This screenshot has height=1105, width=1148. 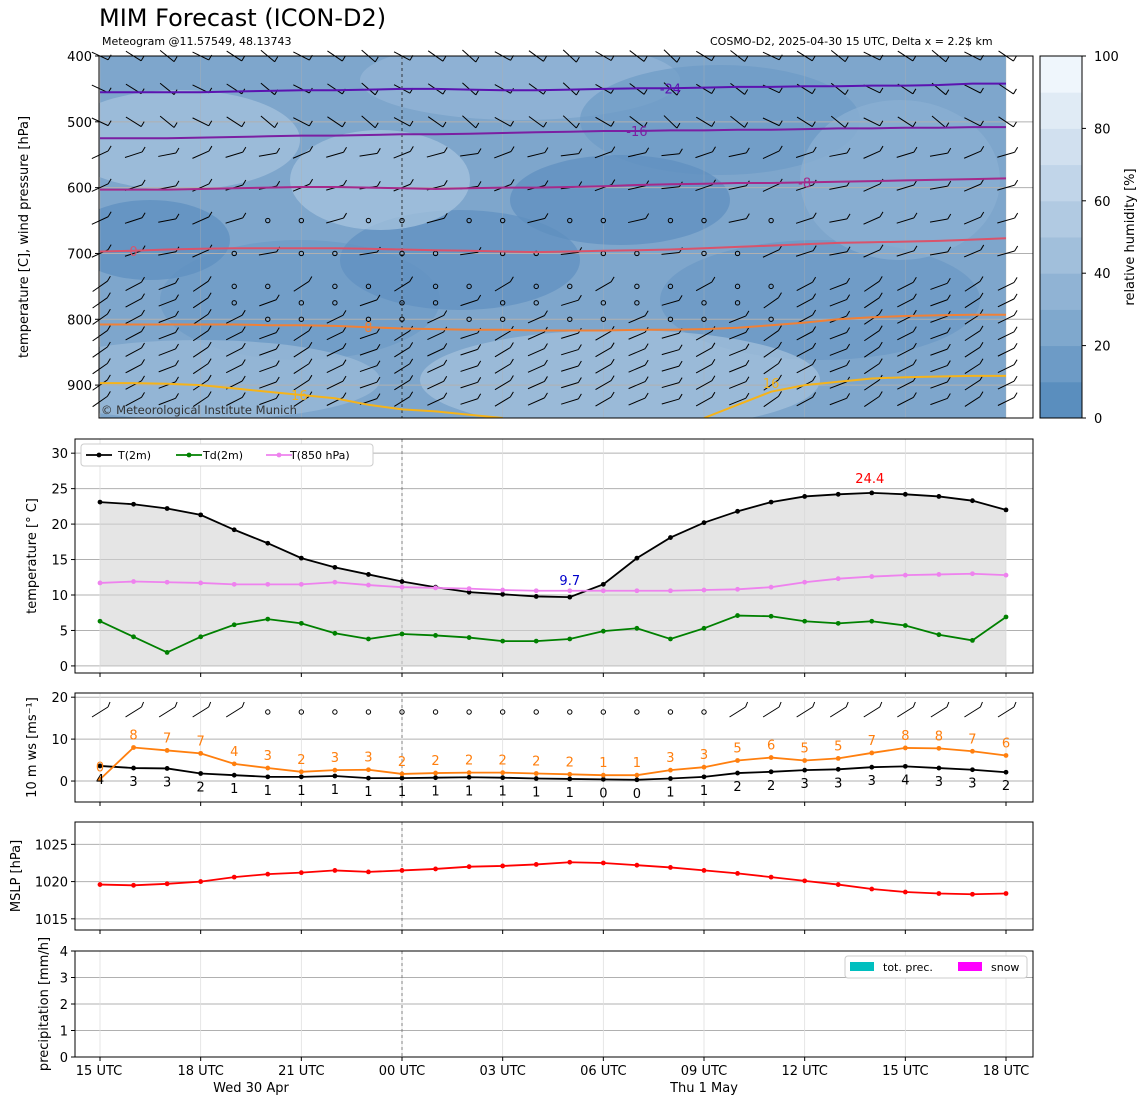 What do you see at coordinates (227, 455) in the screenshot?
I see `temp-legend-box` at bounding box center [227, 455].